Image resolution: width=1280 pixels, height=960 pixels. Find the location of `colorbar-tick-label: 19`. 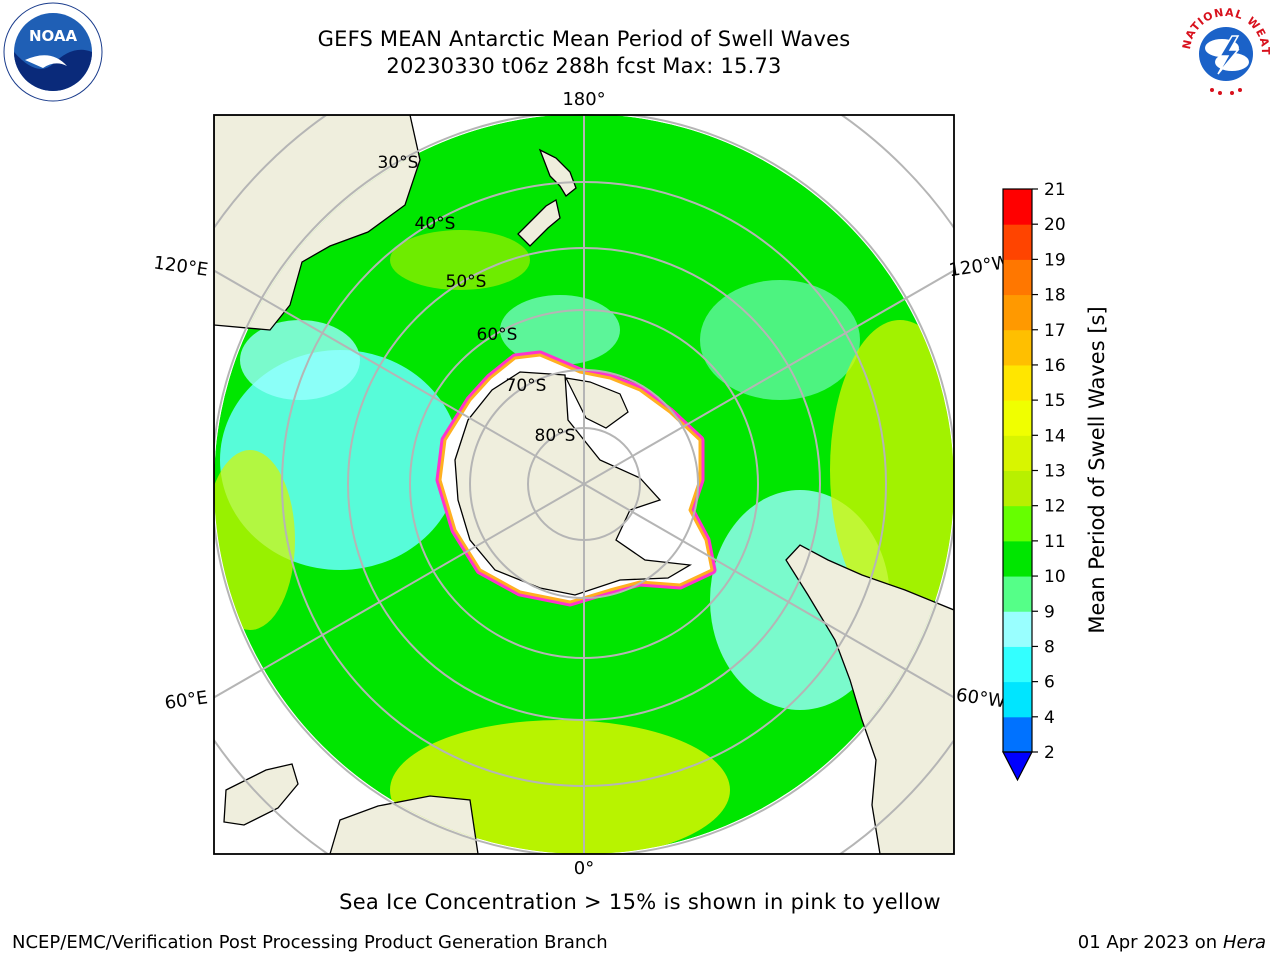

colorbar-tick-label: 19 is located at coordinates (1055, 260).